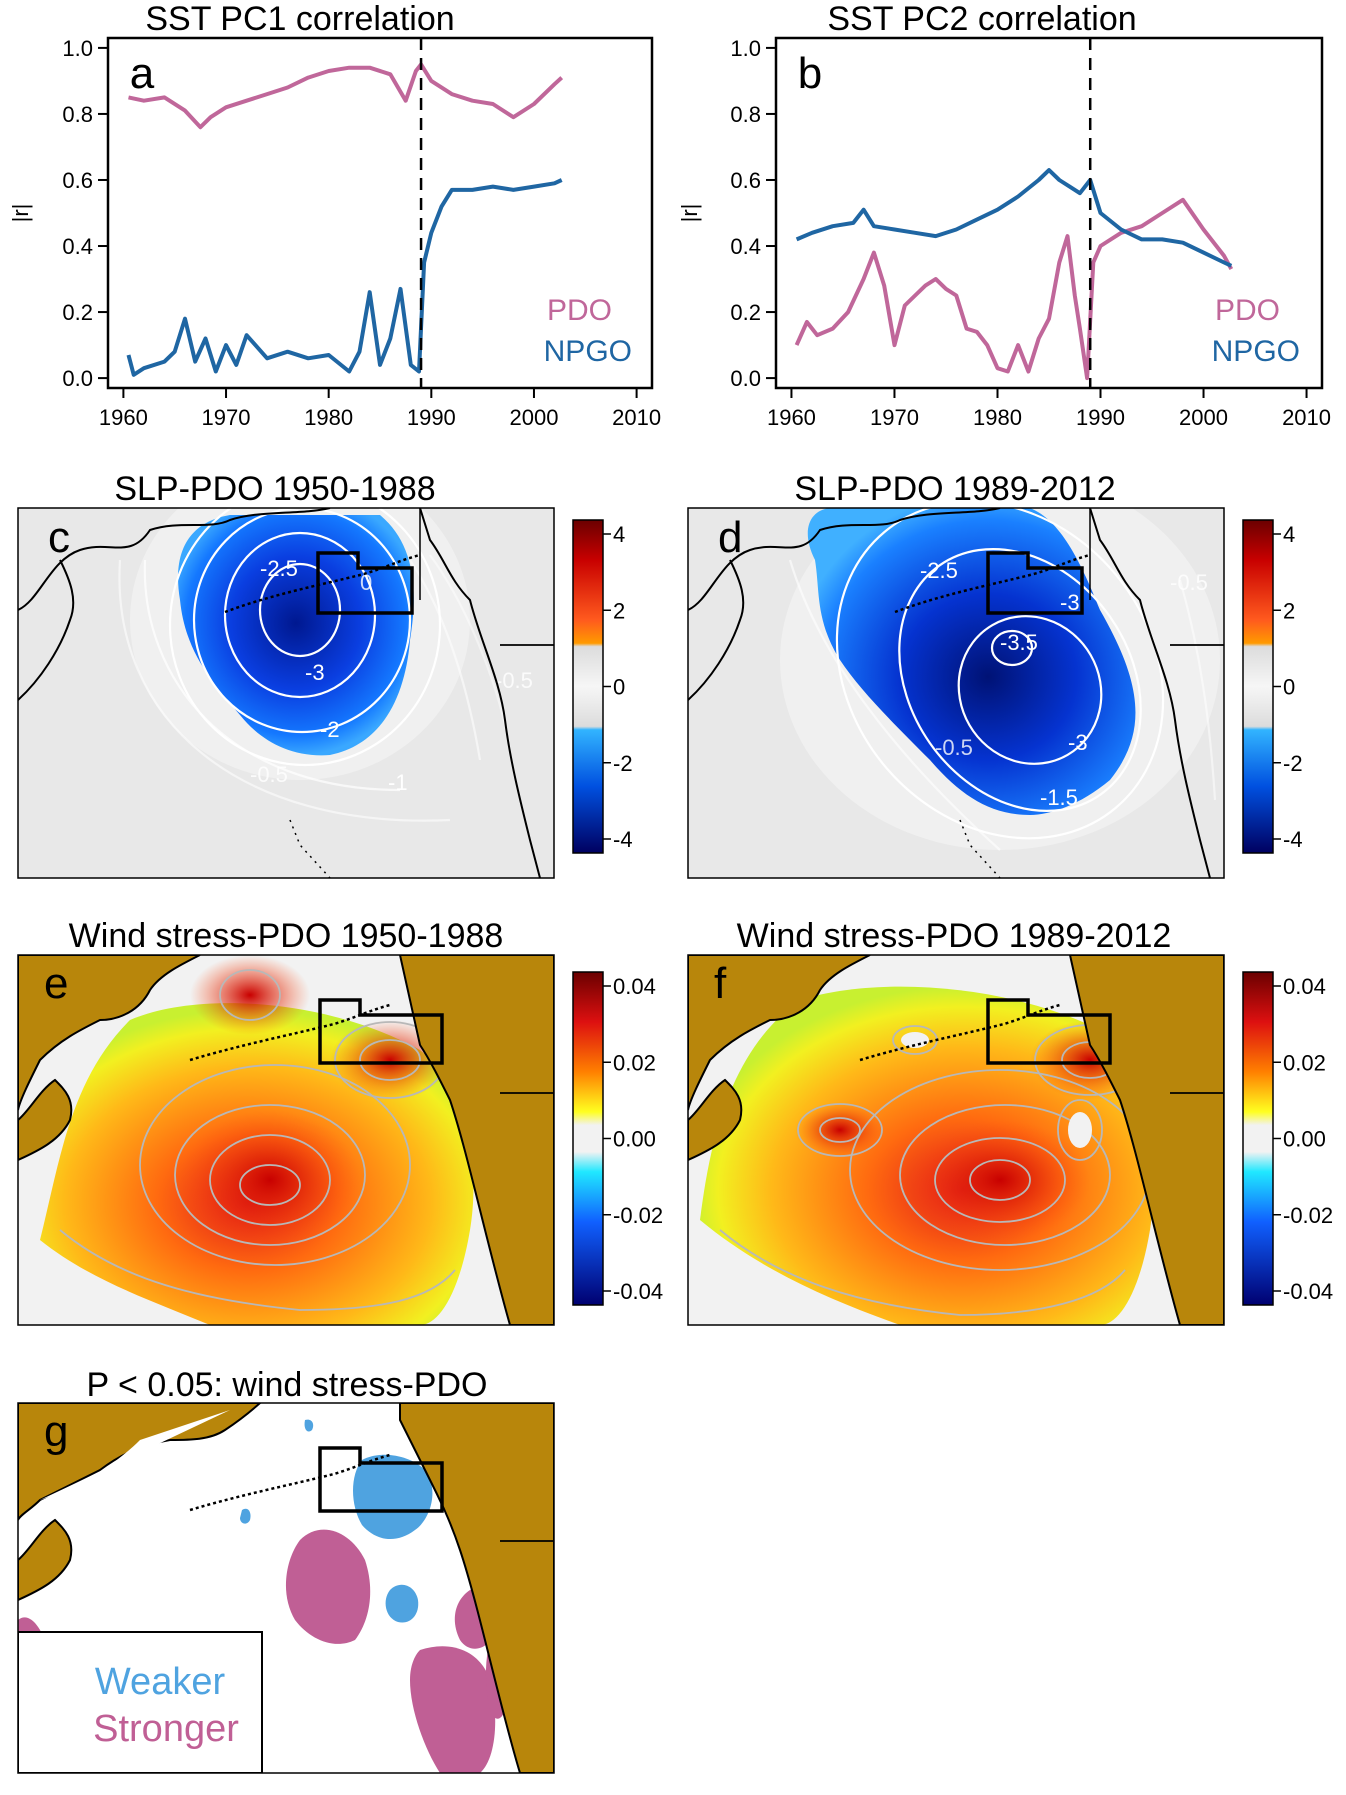  Describe the element at coordinates (135, 1455) in the screenshot. I see `panel-g-landmass-clear` at that location.